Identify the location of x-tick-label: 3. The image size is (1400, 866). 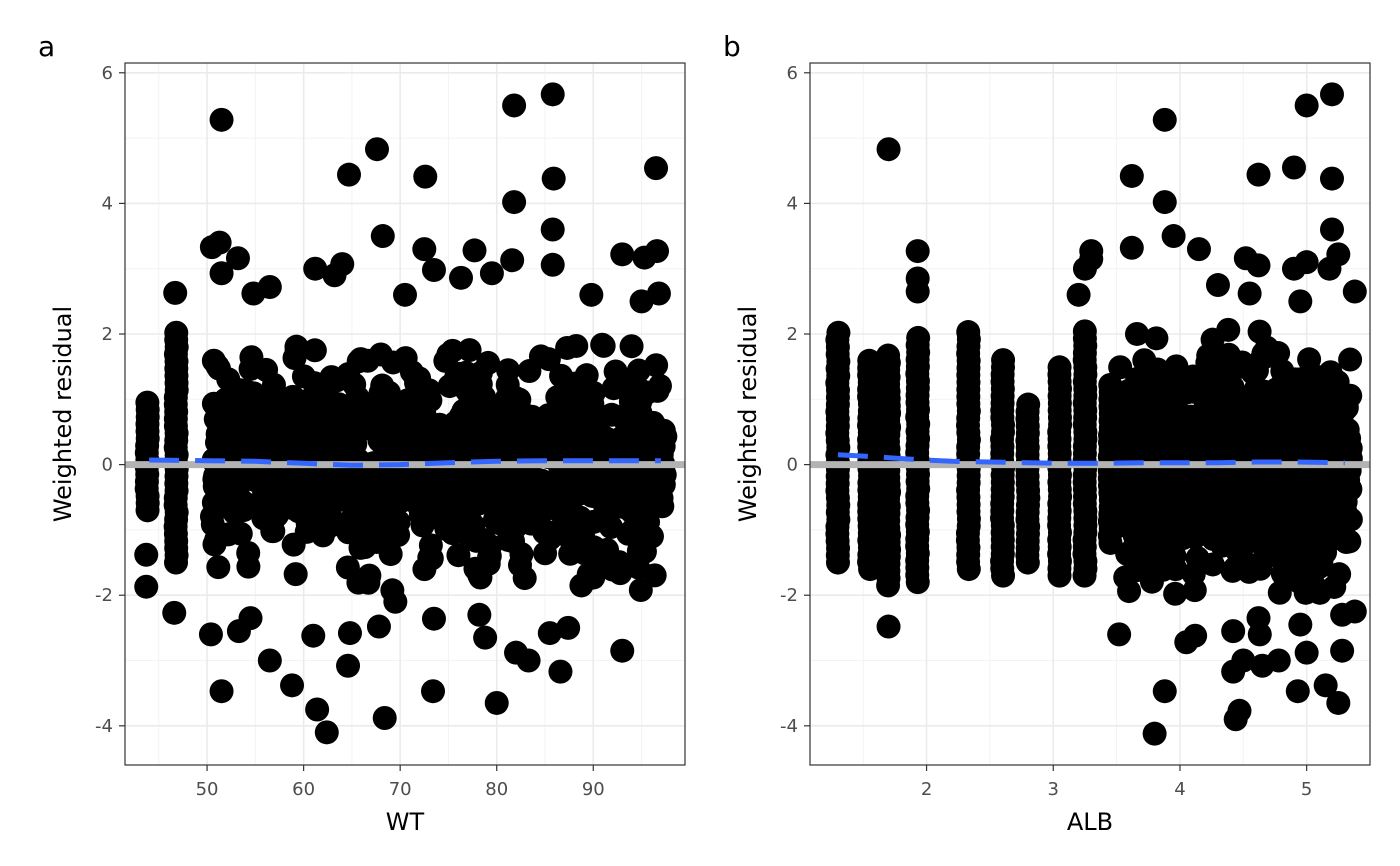
(1053, 789).